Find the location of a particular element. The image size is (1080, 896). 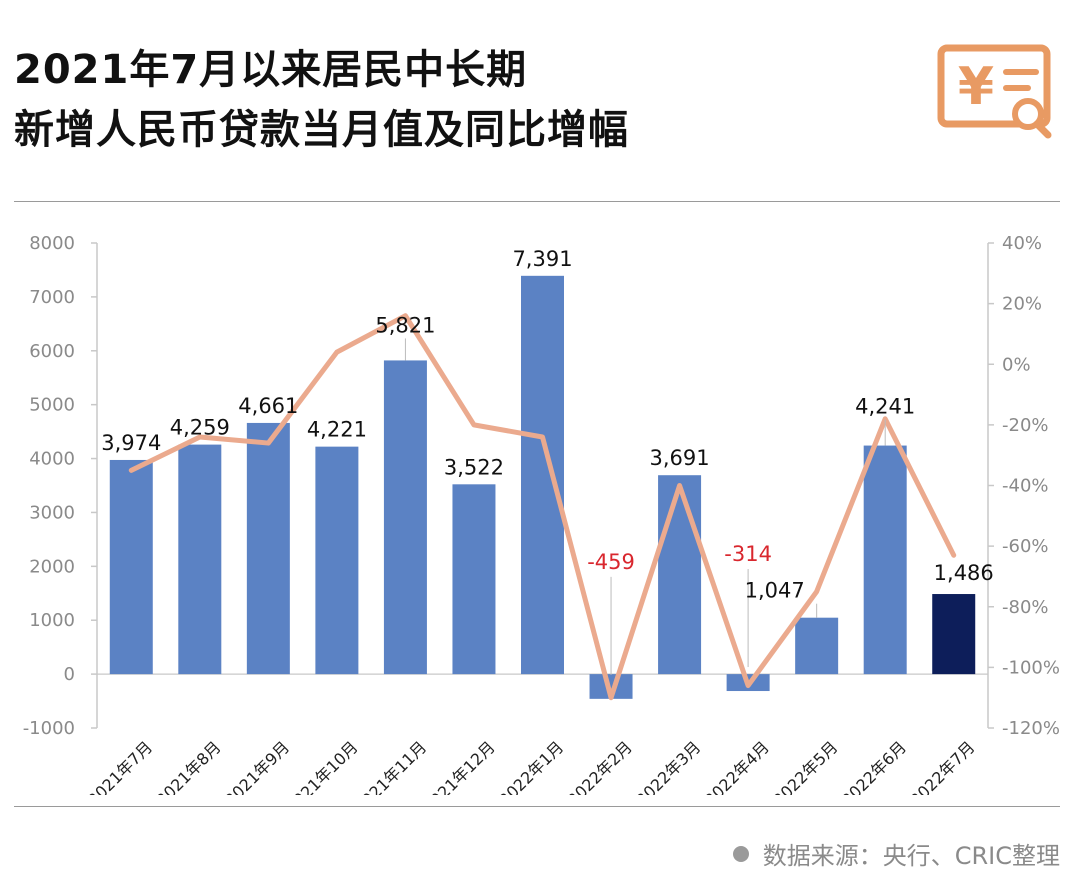

x-category-label: 2022年1月 is located at coordinates (531, 766).